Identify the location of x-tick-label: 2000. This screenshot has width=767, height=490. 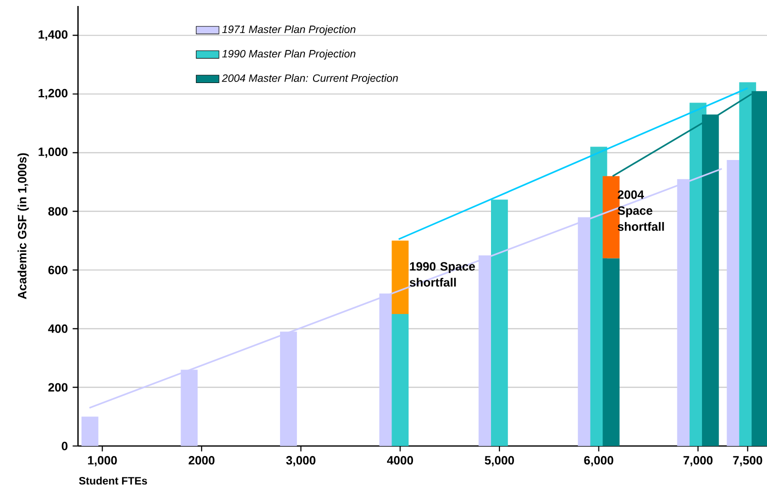
(201, 460).